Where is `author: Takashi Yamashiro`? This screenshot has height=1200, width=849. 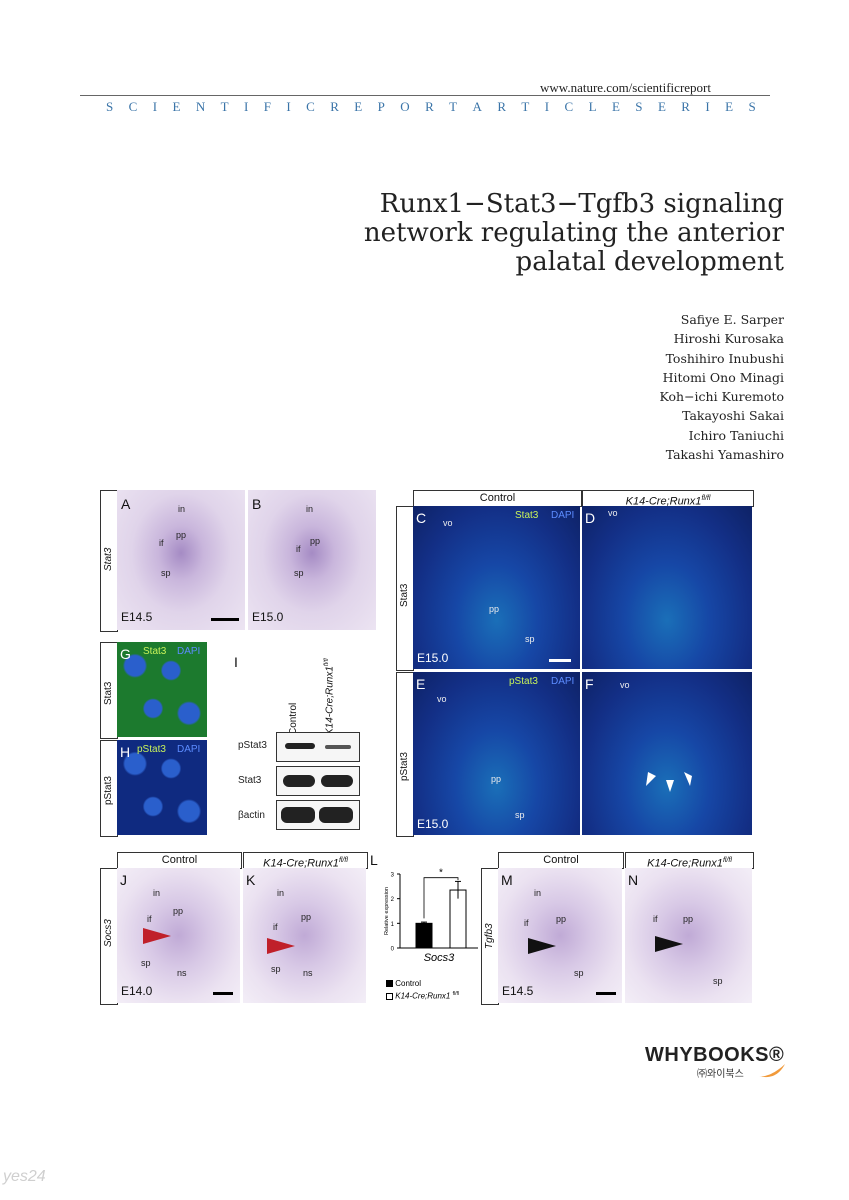
author: Takashi Yamashiro is located at coordinates (724, 455).